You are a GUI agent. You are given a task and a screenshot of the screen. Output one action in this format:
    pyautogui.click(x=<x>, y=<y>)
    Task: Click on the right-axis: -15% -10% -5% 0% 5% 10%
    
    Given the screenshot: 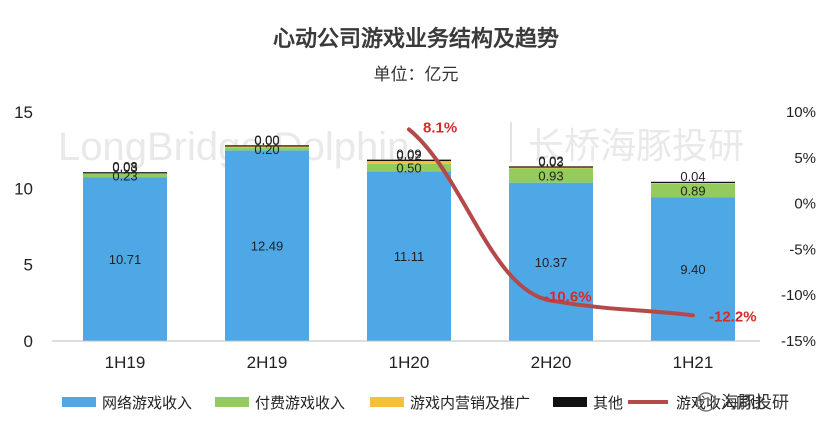 What is the action you would take?
    pyautogui.click(x=798, y=227)
    